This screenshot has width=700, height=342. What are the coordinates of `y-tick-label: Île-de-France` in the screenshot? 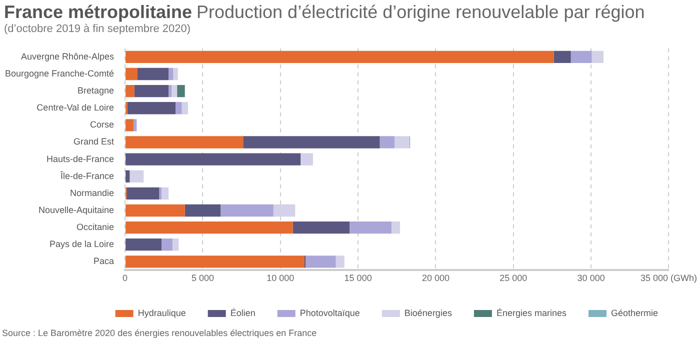 It's located at (87, 175).